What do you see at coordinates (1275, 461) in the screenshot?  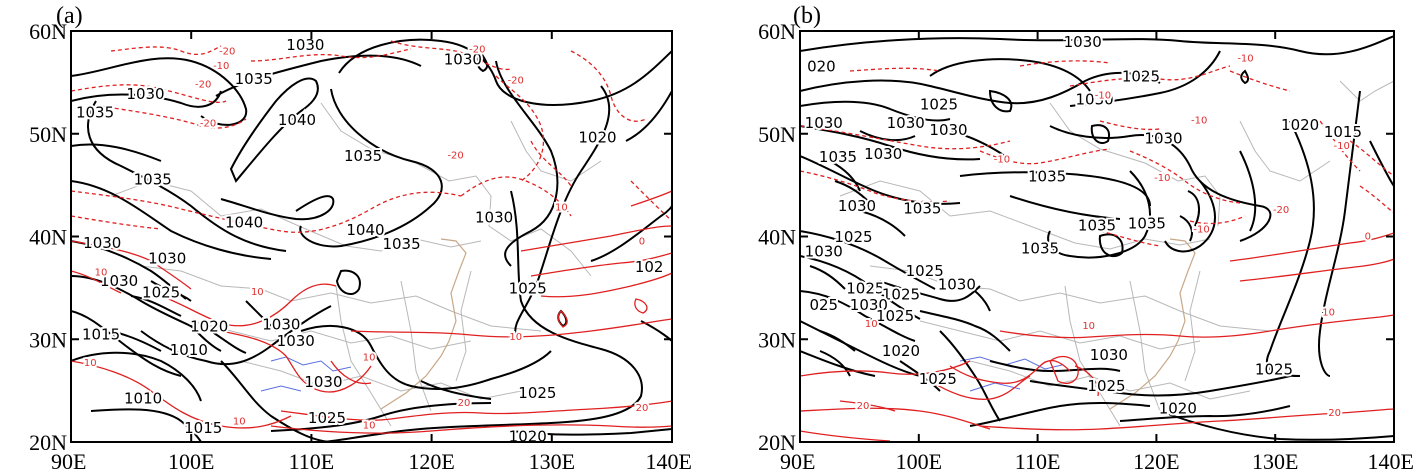 I see `x-tick-label: 130E` at bounding box center [1275, 461].